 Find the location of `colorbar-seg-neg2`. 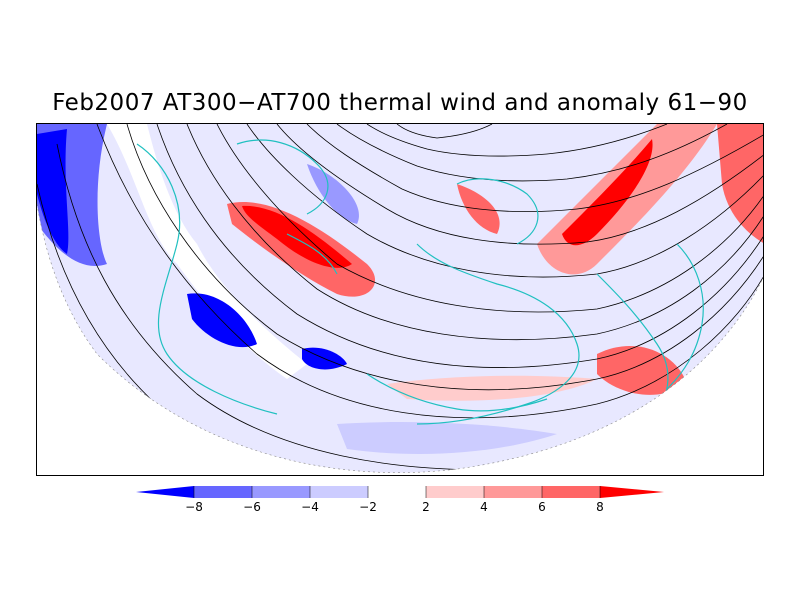

colorbar-seg-neg2 is located at coordinates (281, 492).